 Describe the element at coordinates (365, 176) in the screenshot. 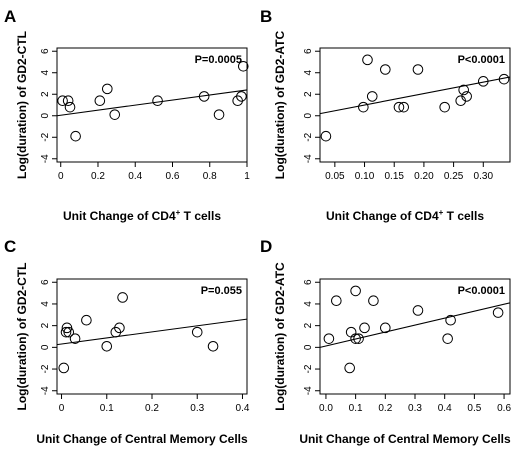

I see `panel-b-x-tick-label: 0.10` at that location.